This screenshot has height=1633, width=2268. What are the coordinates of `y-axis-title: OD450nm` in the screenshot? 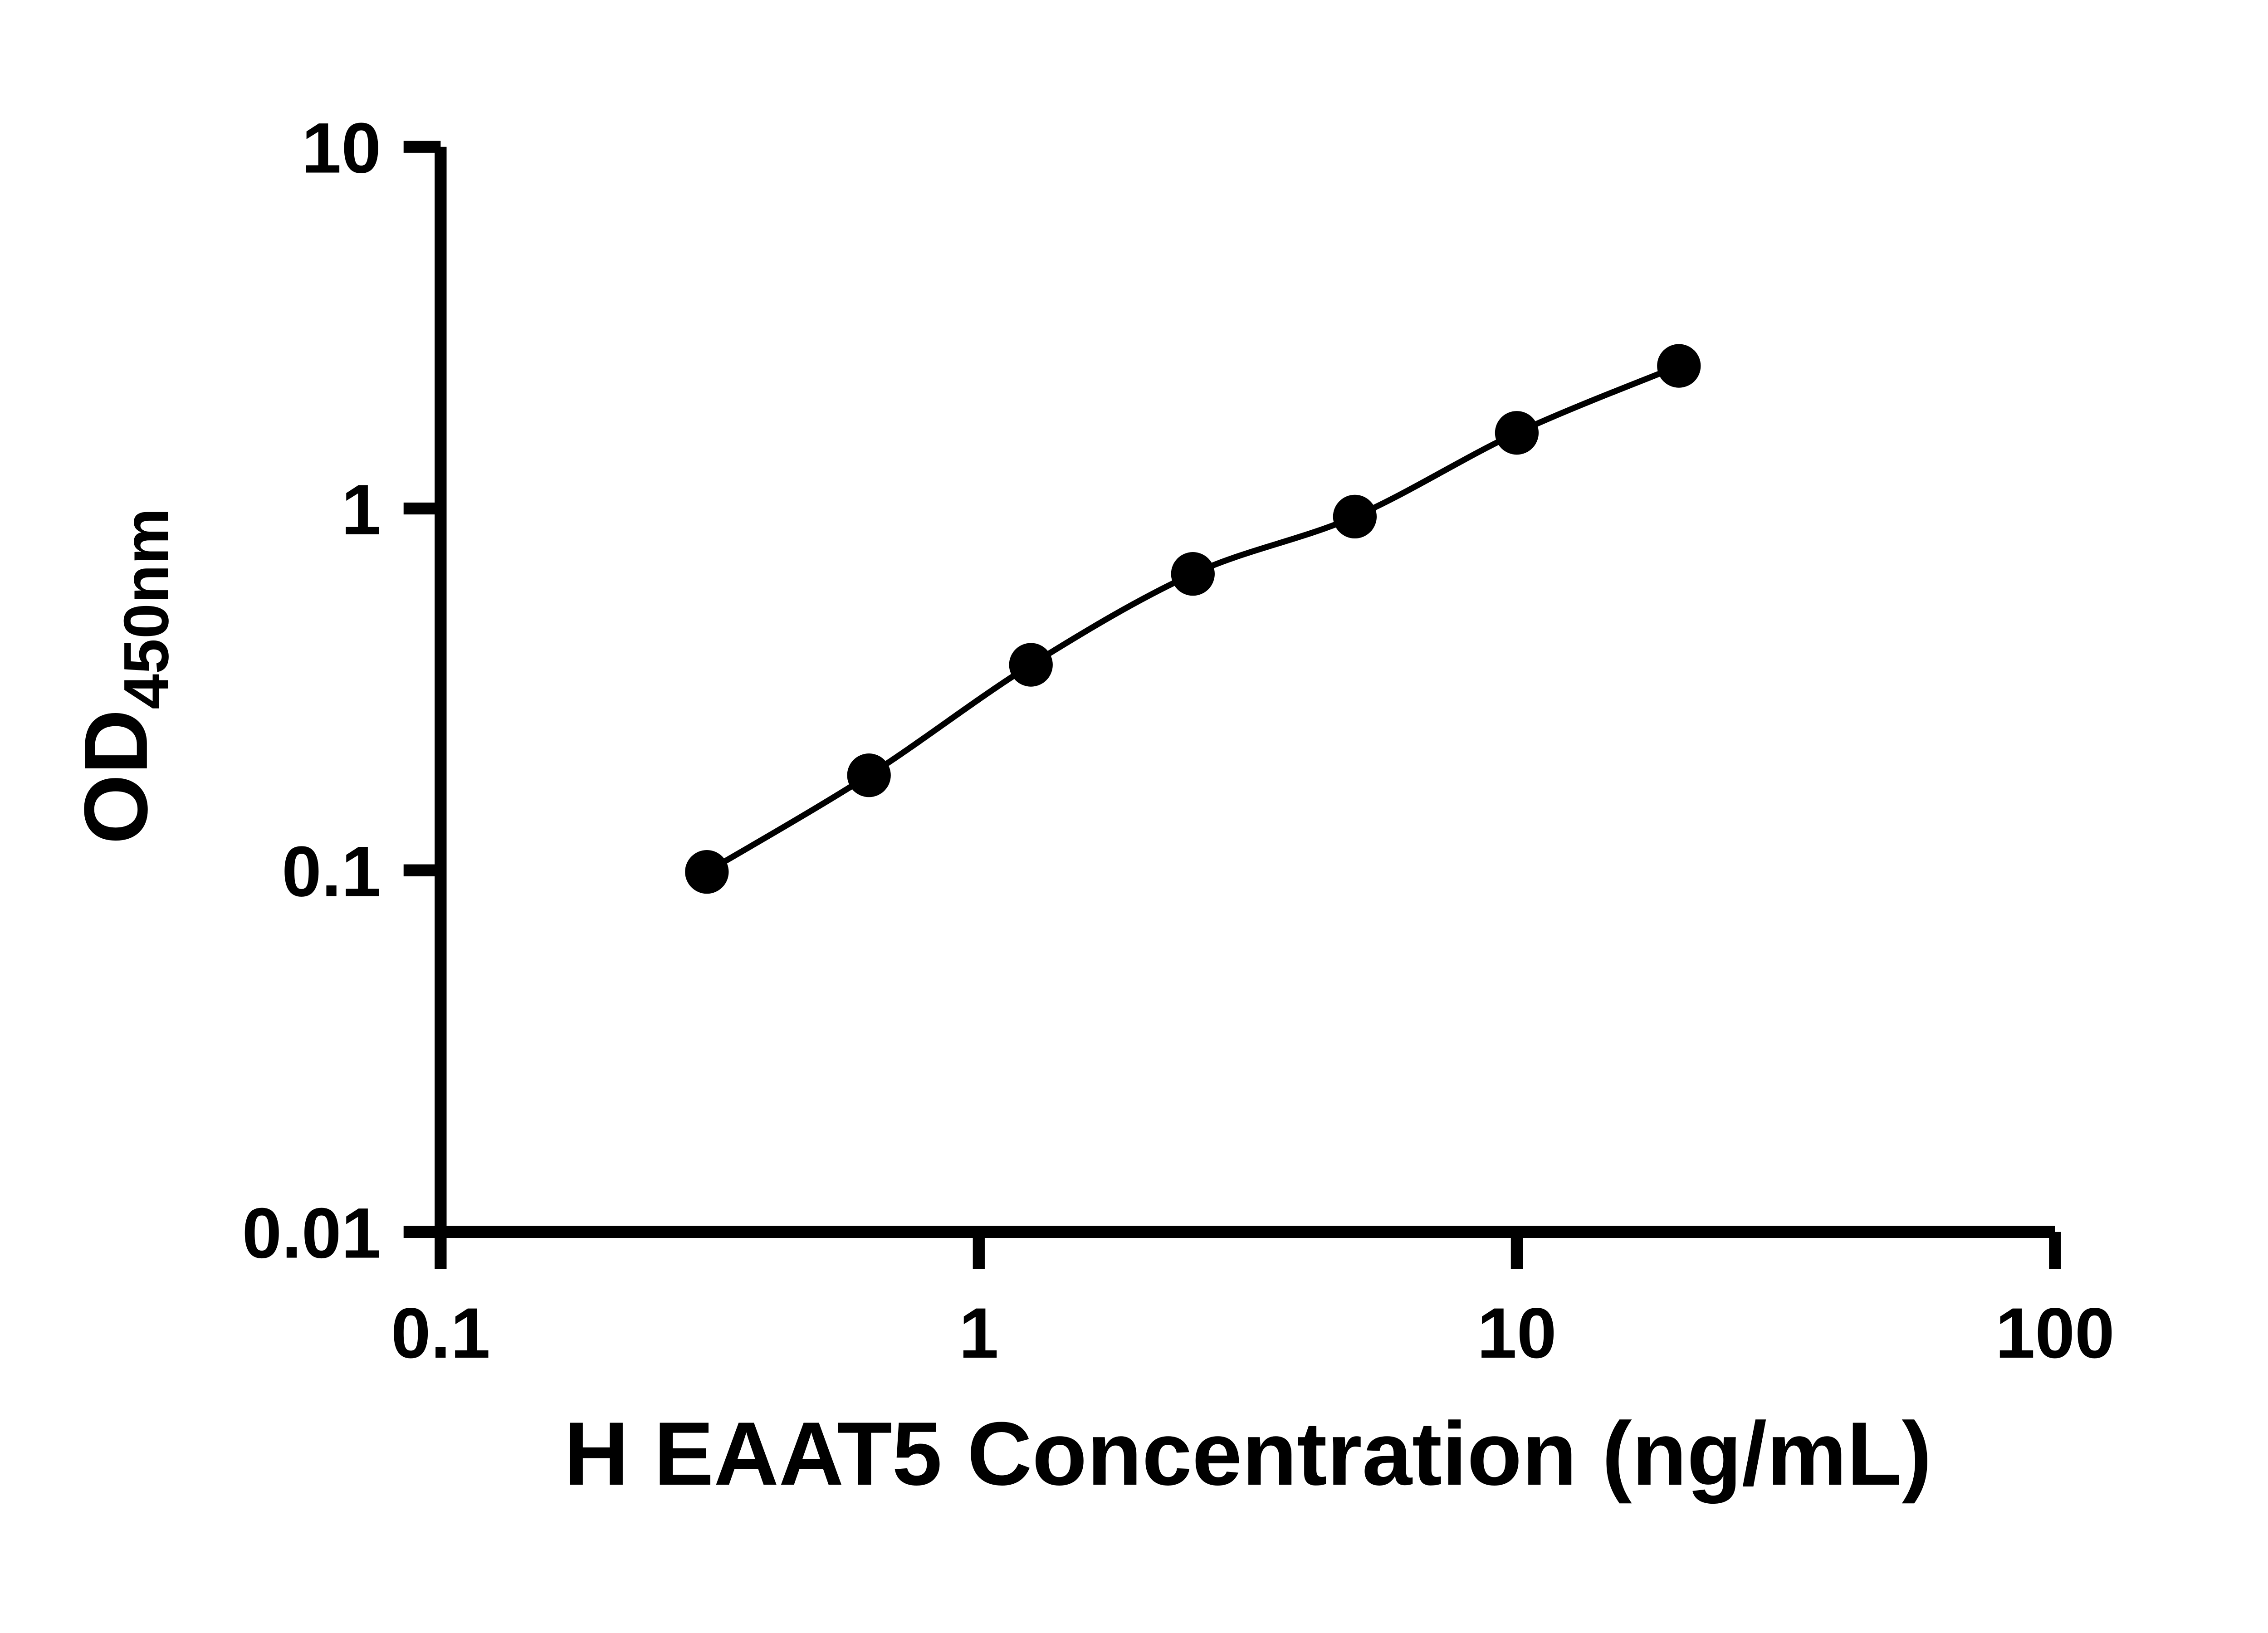 It's located at (124, 676).